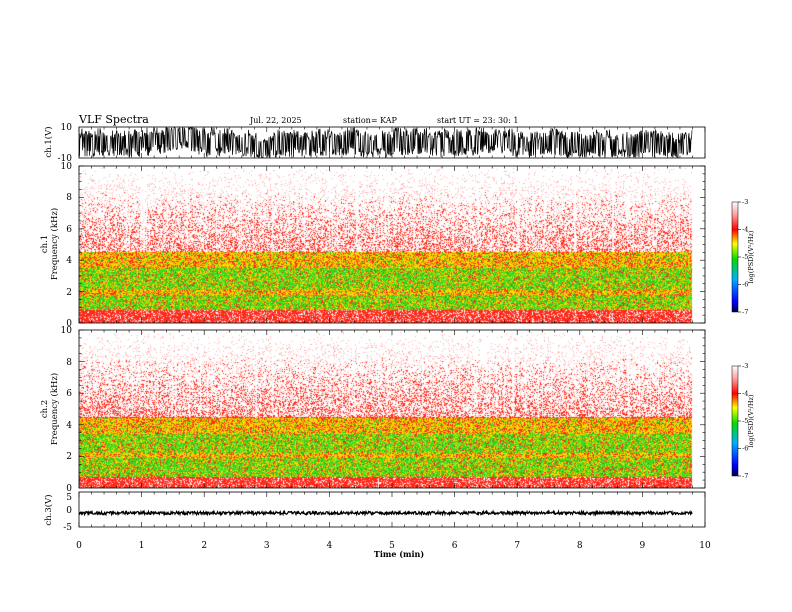 This screenshot has height=612, width=792. What do you see at coordinates (69, 261) in the screenshot?
I see `ch1-freq-tick-label: 4` at bounding box center [69, 261].